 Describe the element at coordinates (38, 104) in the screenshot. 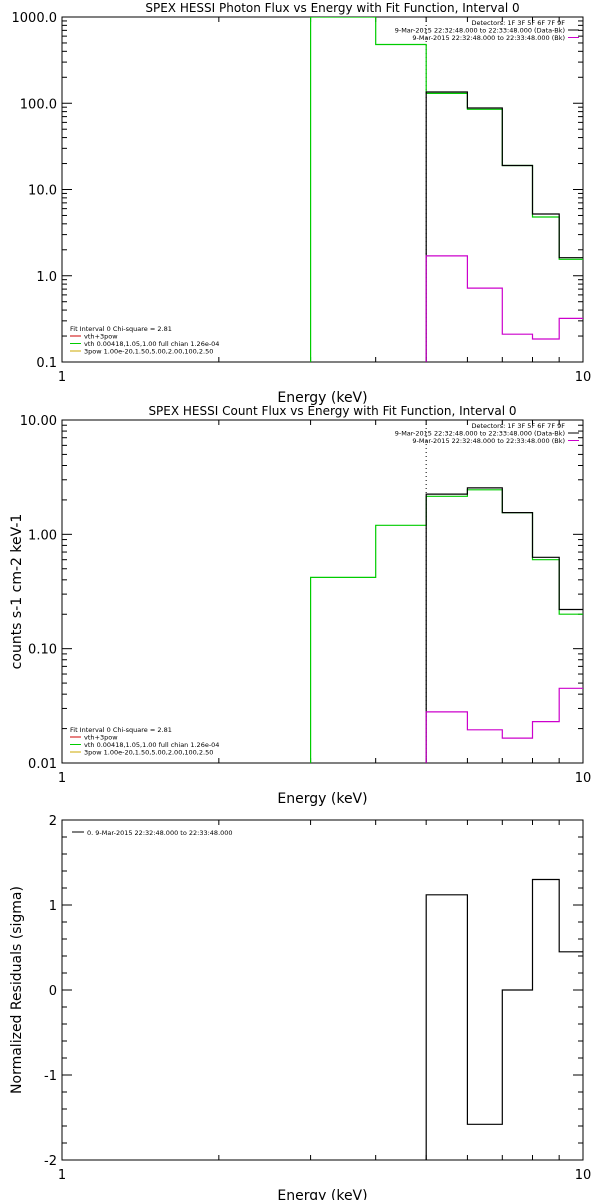

I see `y-tick-label: 100.0` at that location.